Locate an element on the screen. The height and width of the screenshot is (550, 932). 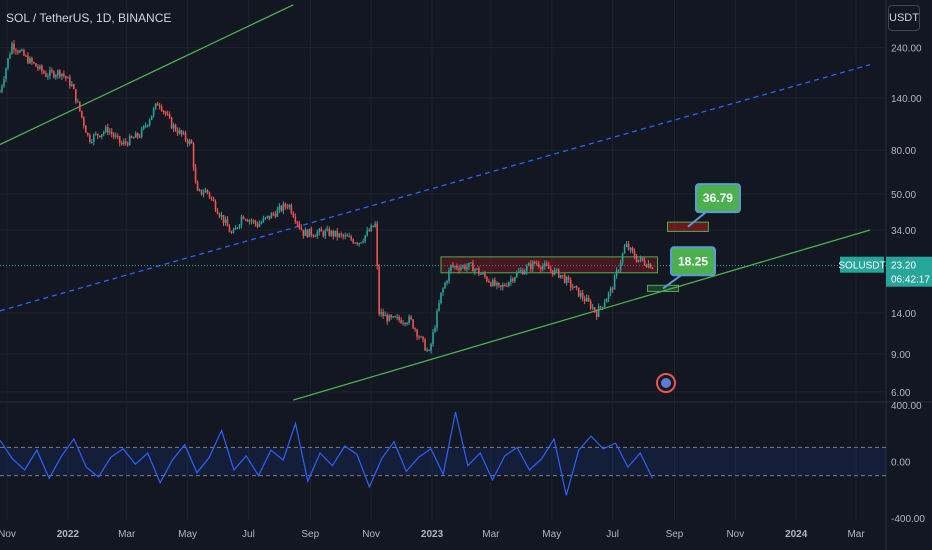
time-tick-label: Sep is located at coordinates (675, 534).